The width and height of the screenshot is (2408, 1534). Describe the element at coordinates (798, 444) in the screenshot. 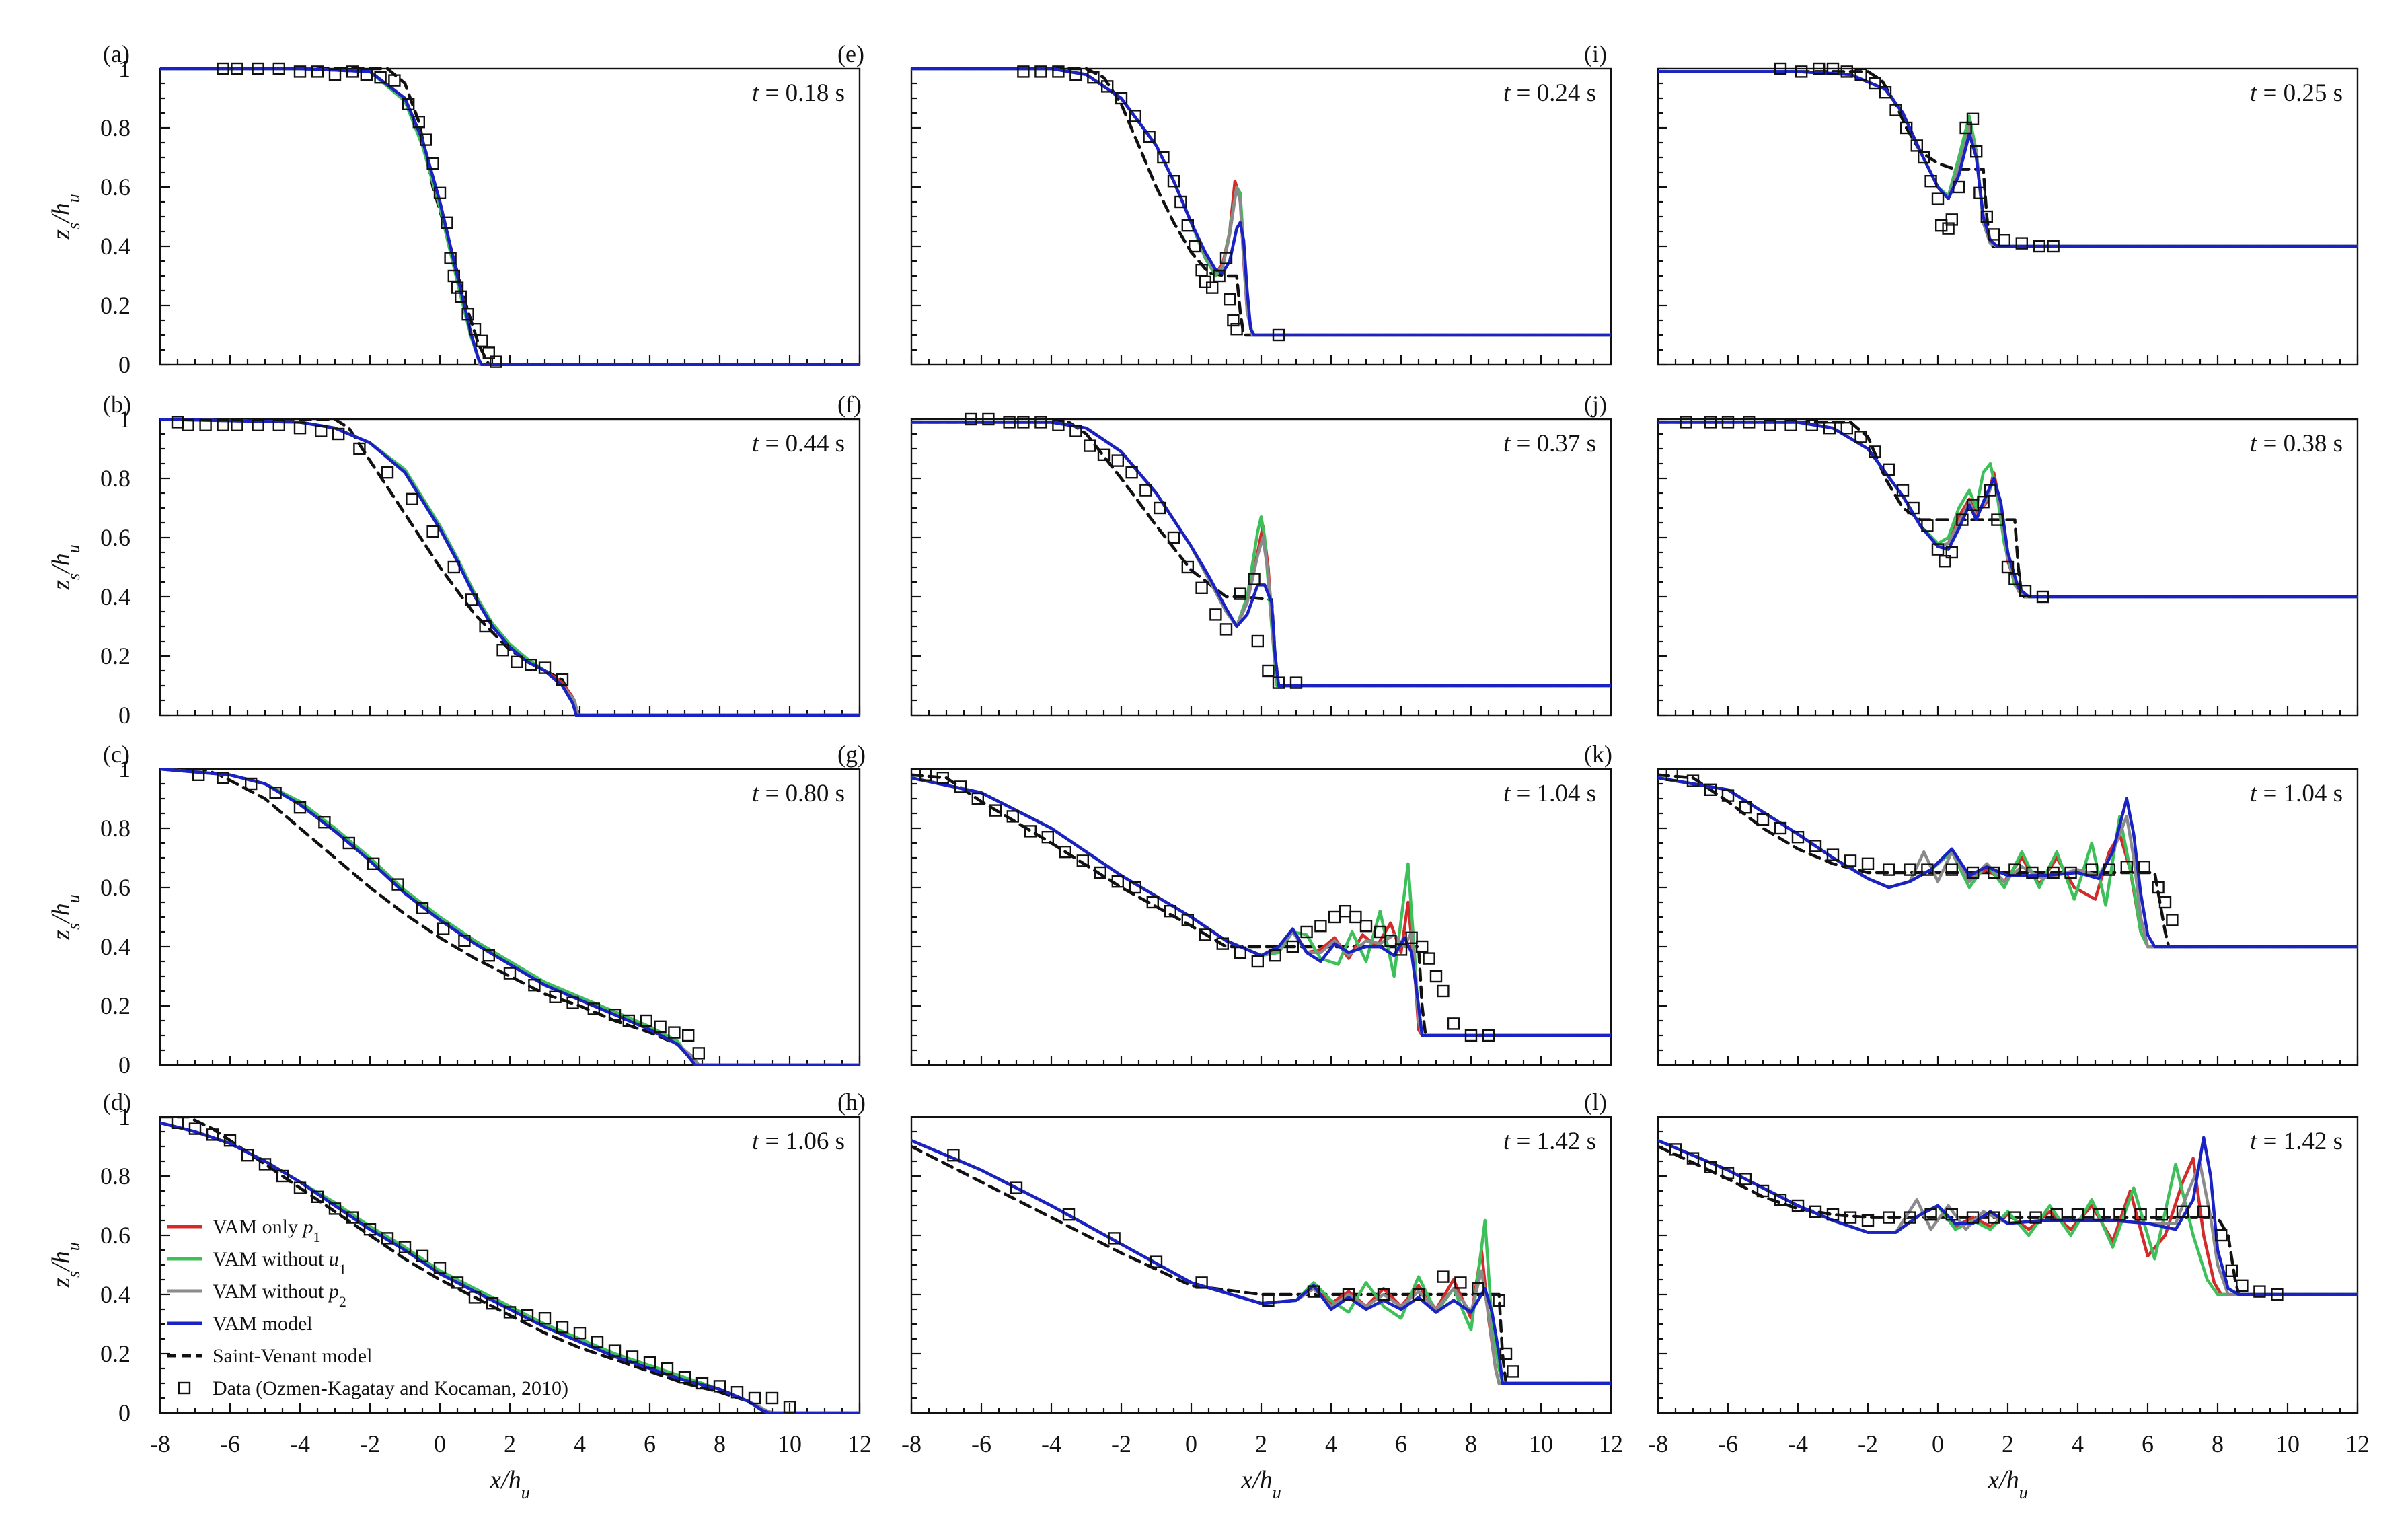

I see `time-label: t = 0.44 s` at that location.